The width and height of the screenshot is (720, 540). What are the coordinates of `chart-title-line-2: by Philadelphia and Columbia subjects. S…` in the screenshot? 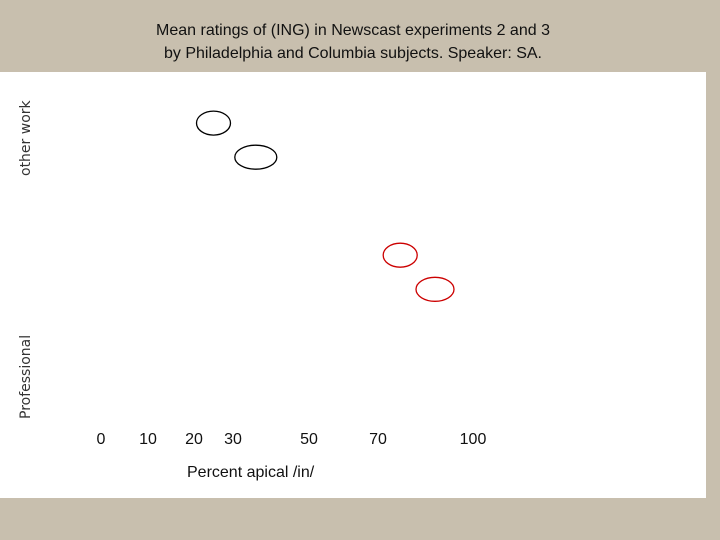 It's located at (353, 53).